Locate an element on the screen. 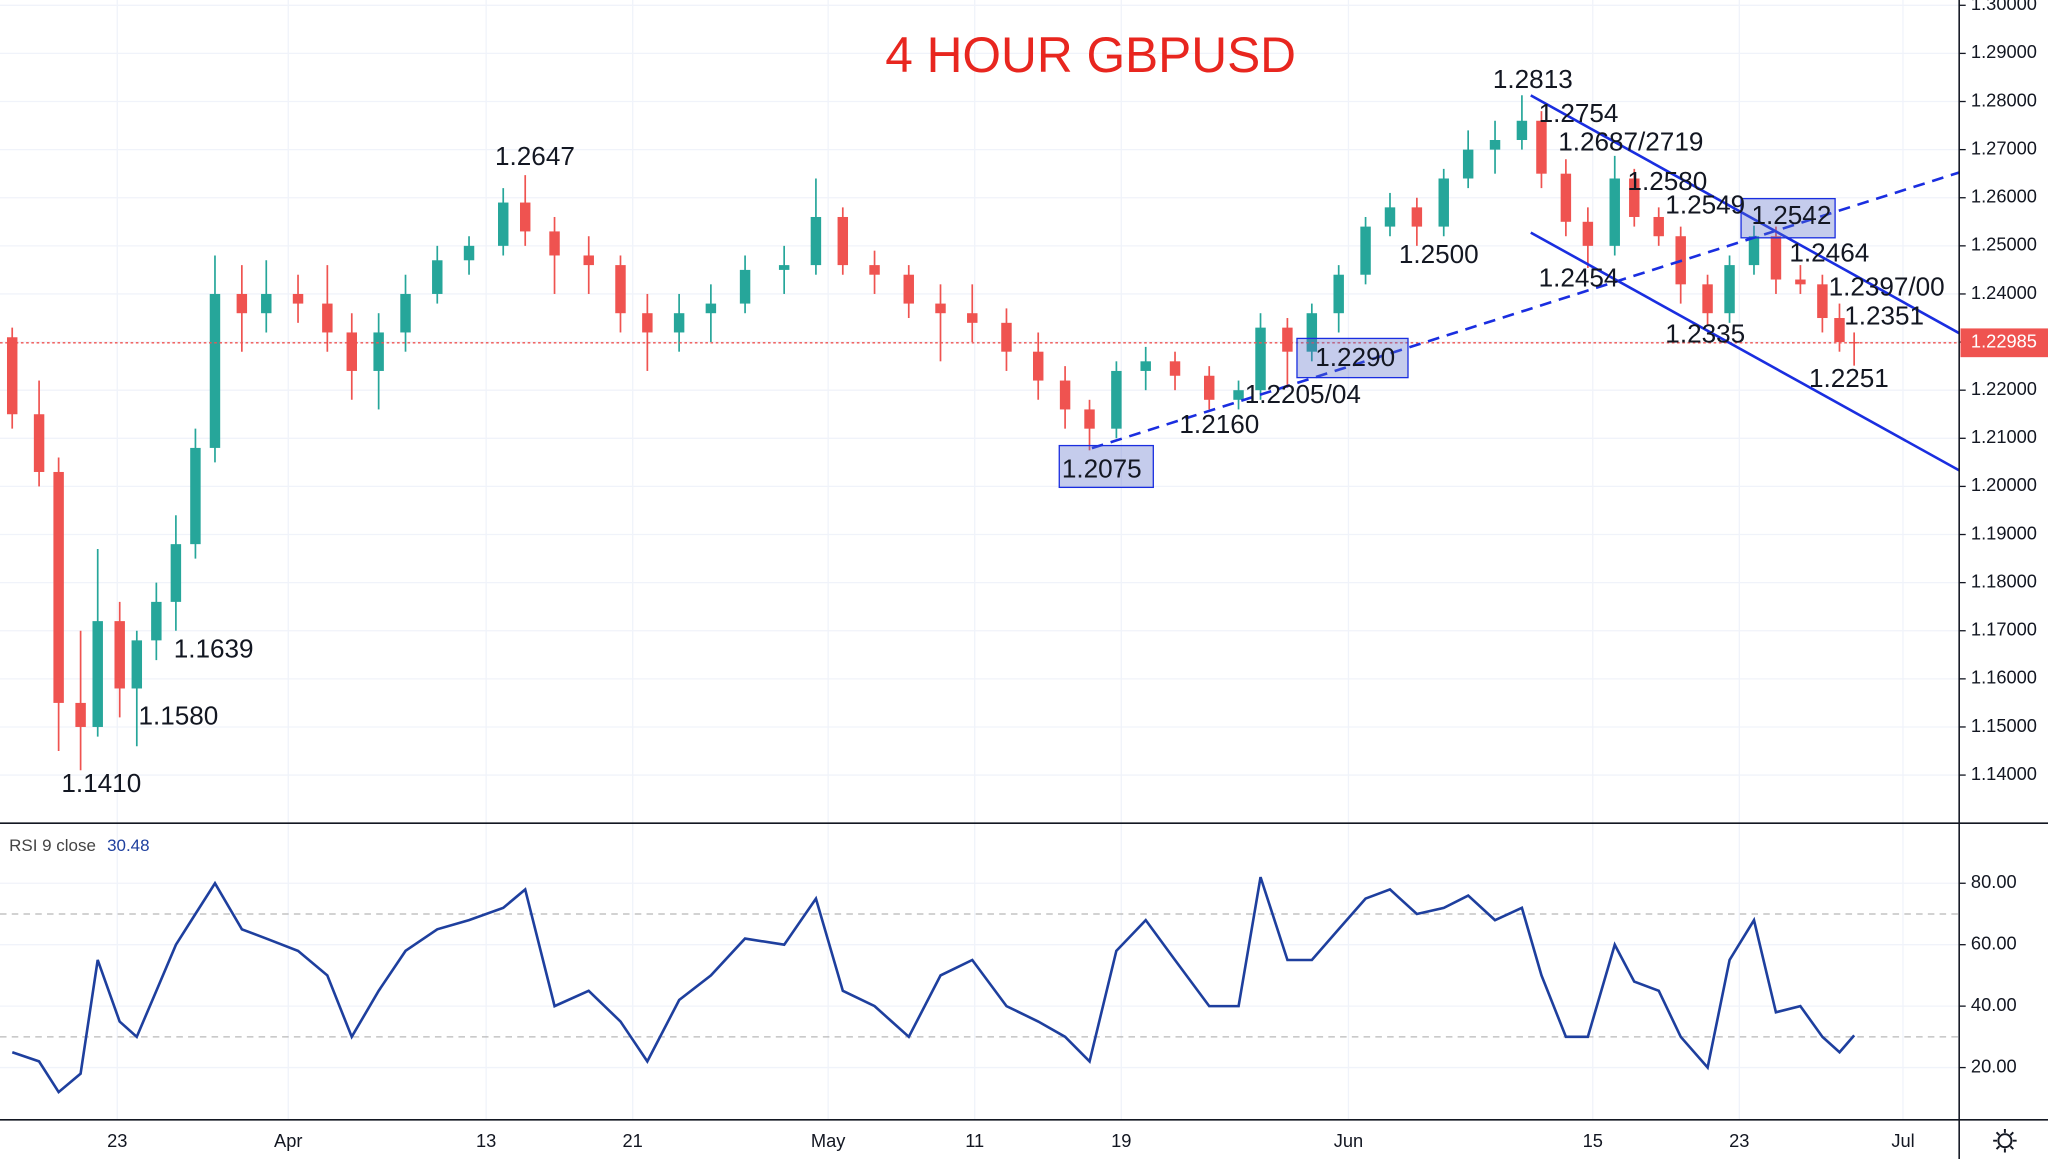  annotation: 1.2251 is located at coordinates (1849, 378).